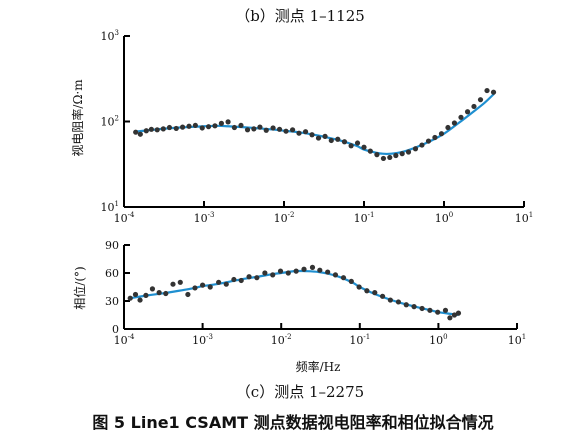 The image size is (586, 441). What do you see at coordinates (110, 207) in the screenshot?
I see `resistivity-y-tick-label: 10¹` at bounding box center [110, 207].